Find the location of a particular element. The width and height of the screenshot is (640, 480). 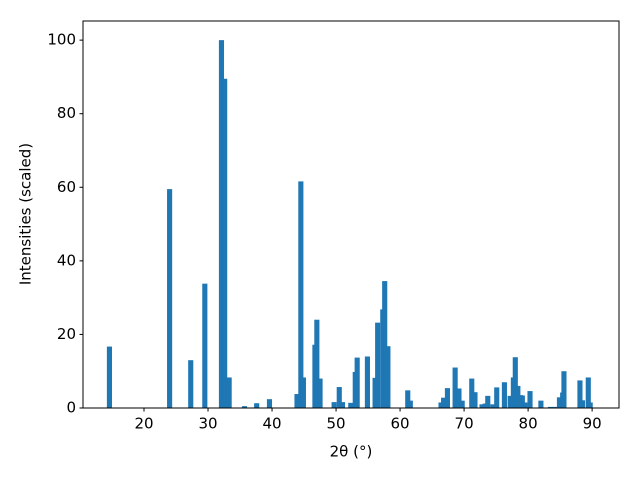

x-tick-label: 50 is located at coordinates (336, 424).